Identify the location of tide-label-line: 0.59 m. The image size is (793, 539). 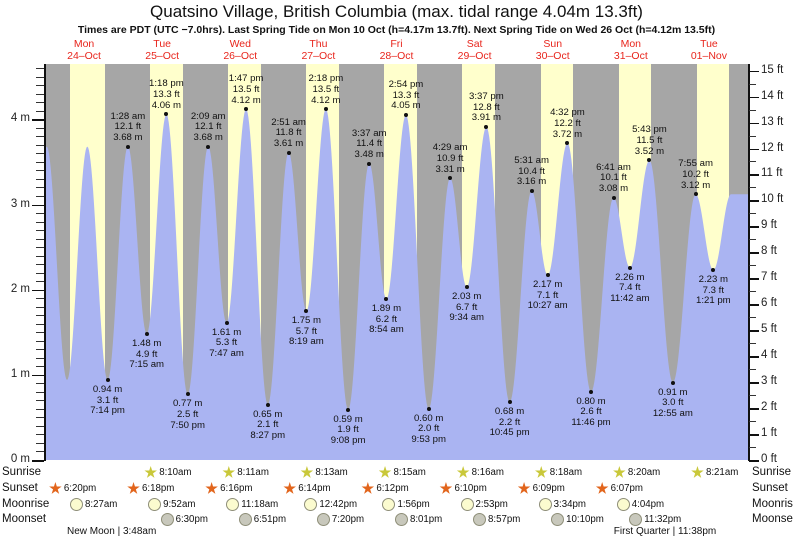
(348, 419).